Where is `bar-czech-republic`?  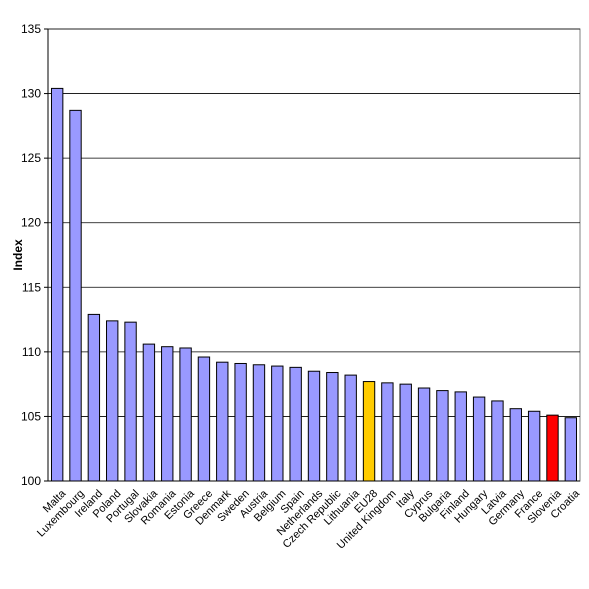 bar-czech-republic is located at coordinates (332, 427).